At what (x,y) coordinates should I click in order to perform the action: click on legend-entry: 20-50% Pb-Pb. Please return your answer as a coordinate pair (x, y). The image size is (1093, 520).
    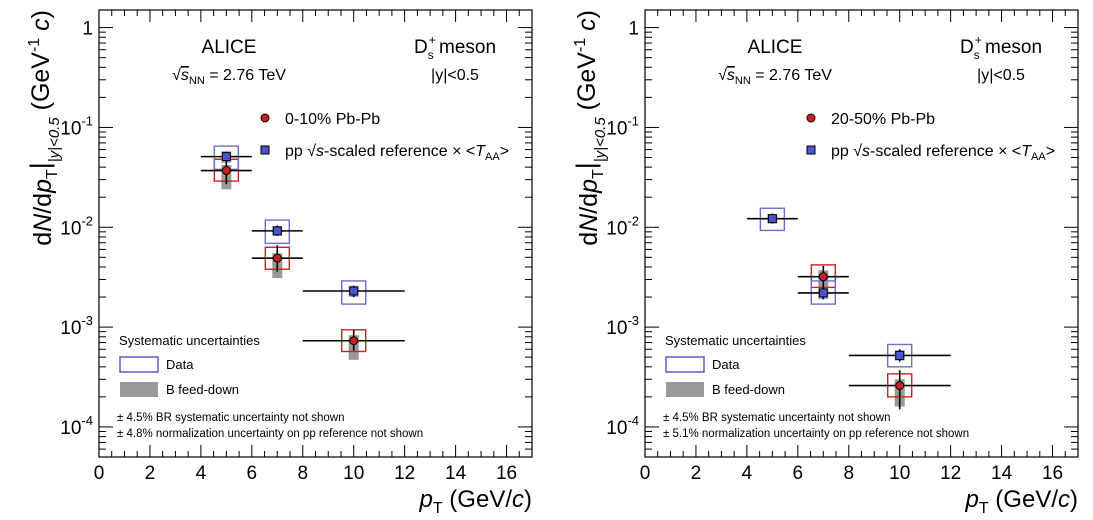
    Looking at the image, I should click on (883, 119).